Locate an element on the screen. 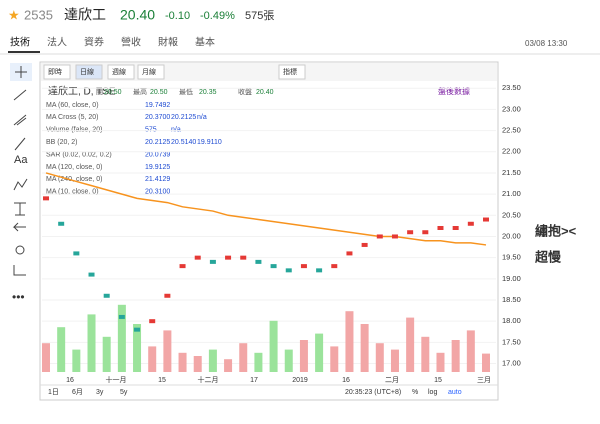  tab: 基本 is located at coordinates (205, 42).